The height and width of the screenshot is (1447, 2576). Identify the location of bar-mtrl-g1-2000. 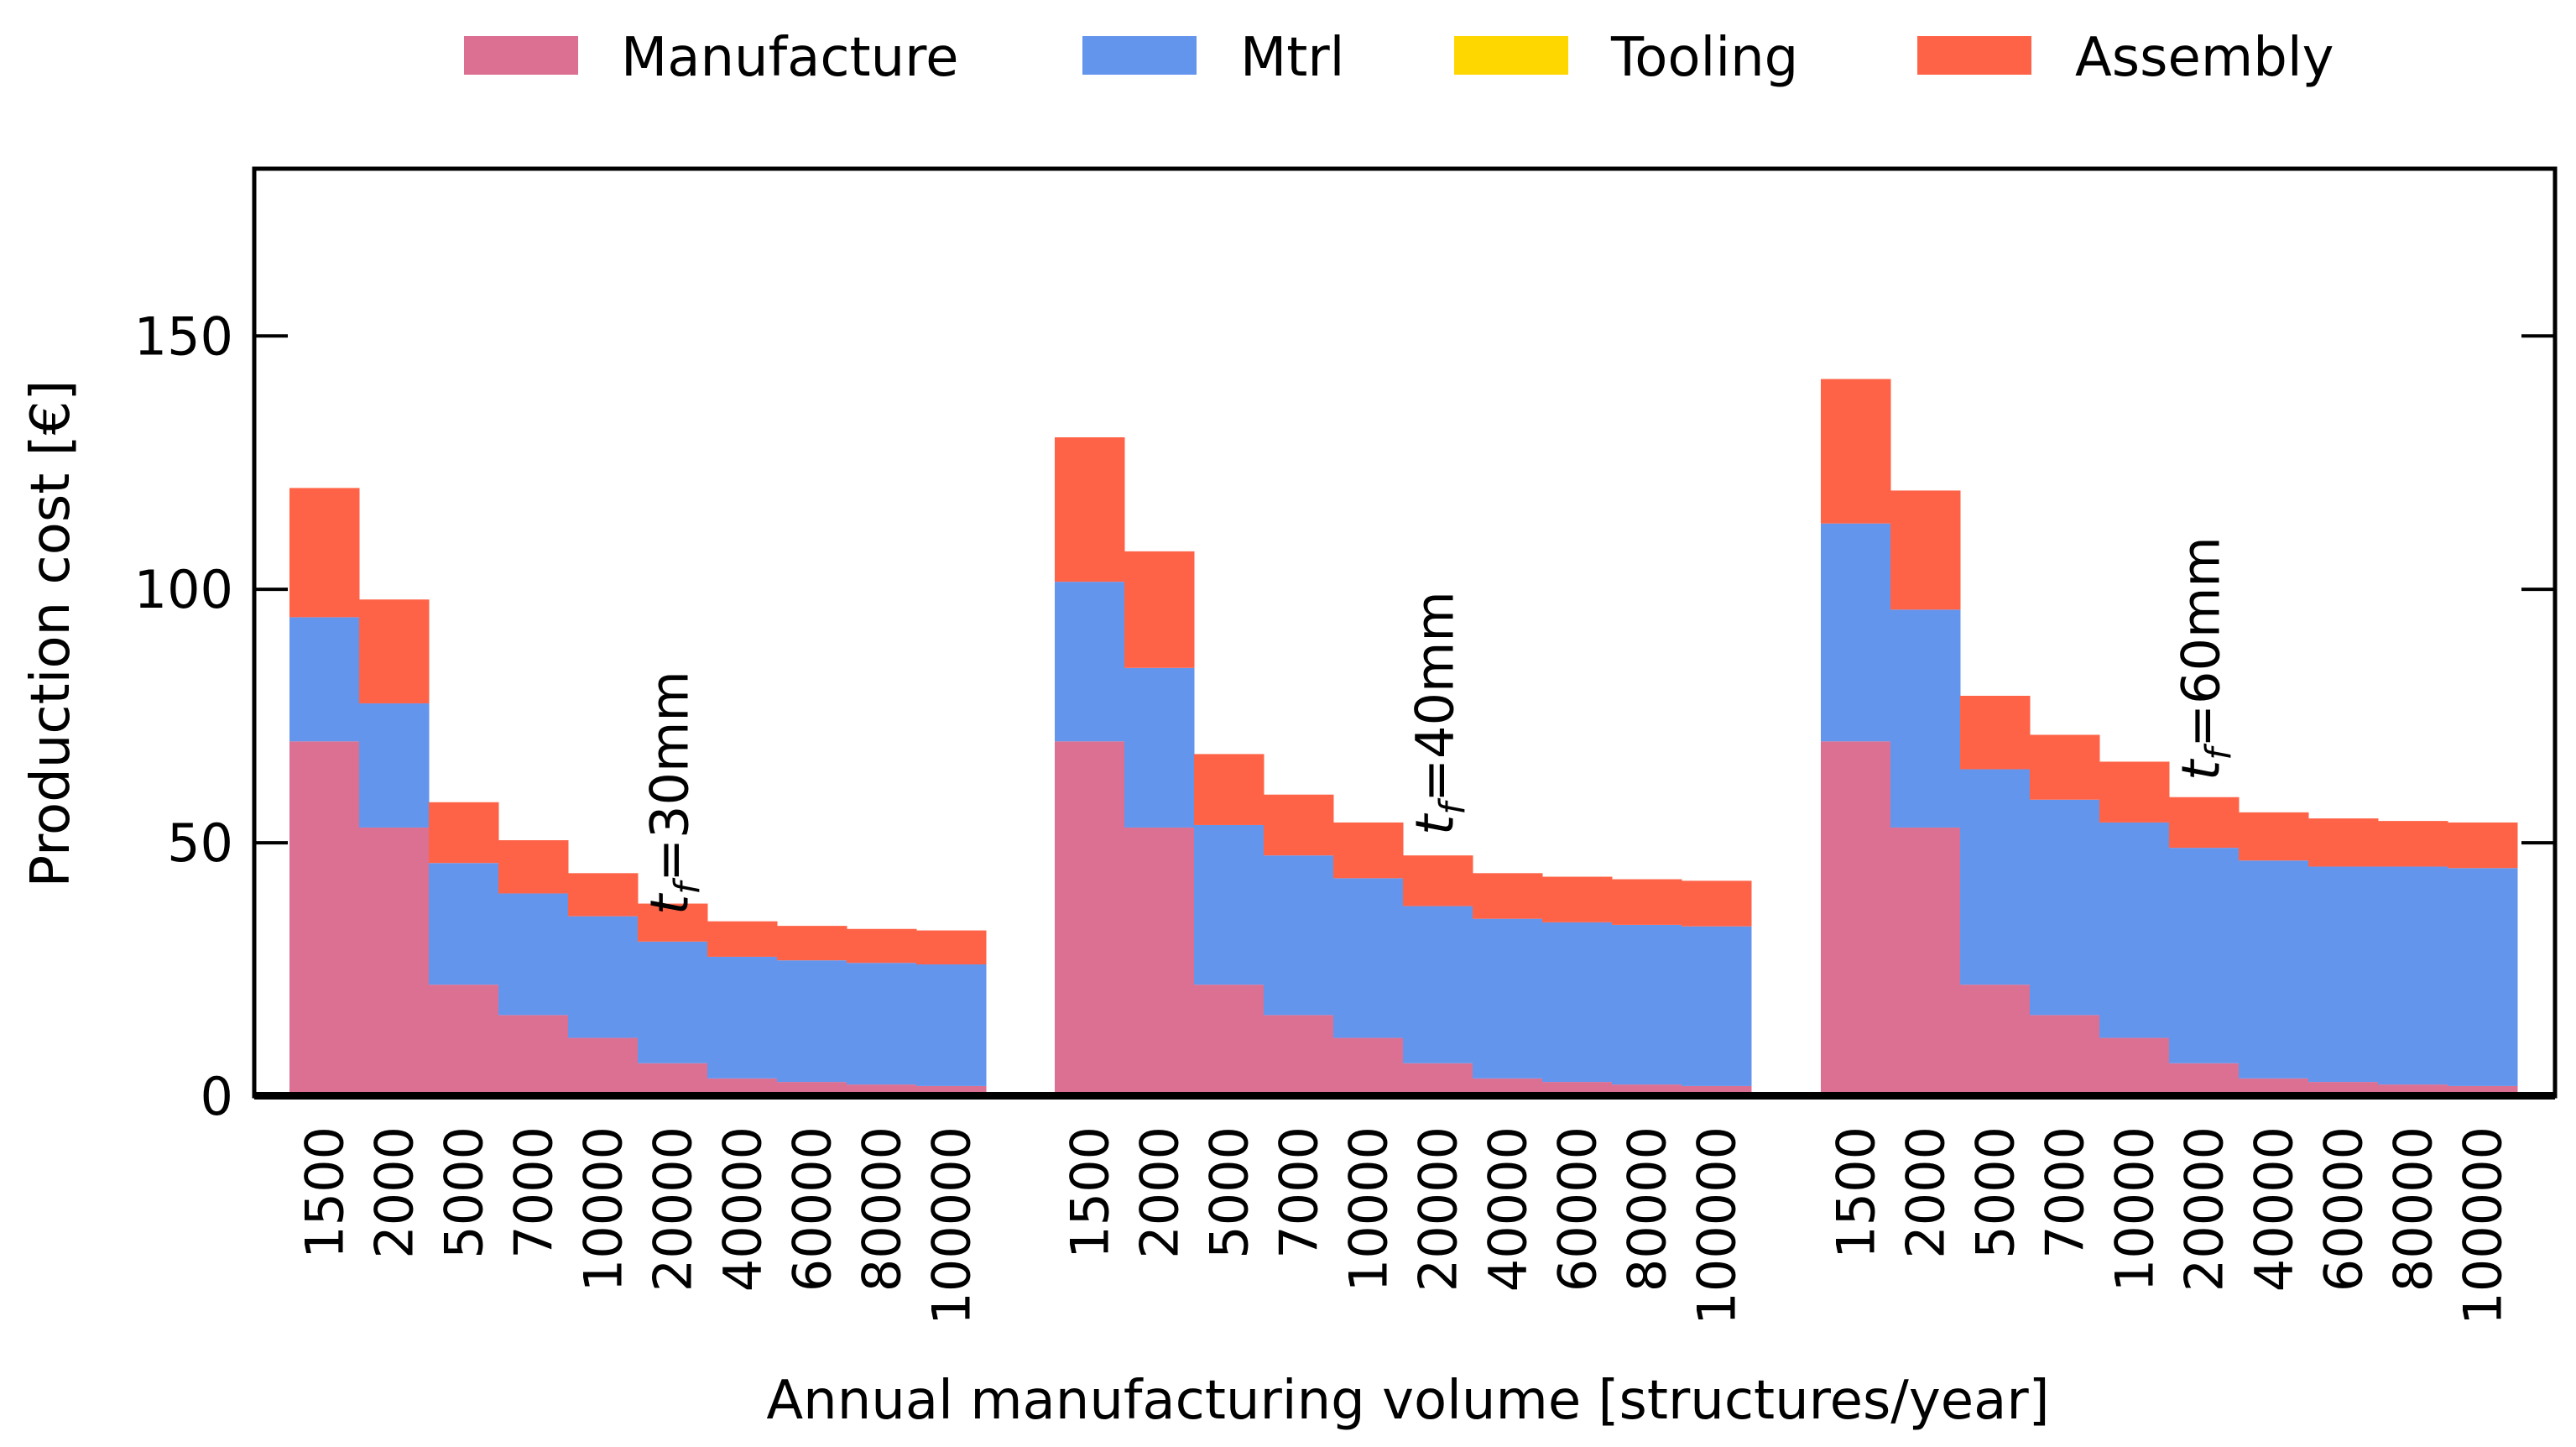
(394, 765).